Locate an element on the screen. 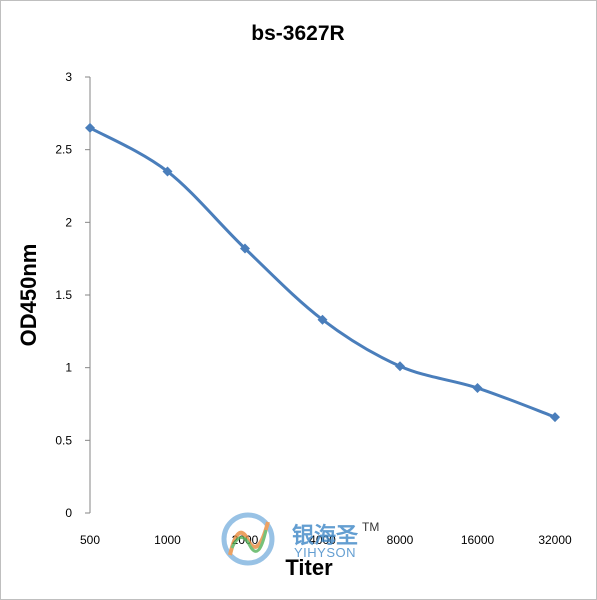 The image size is (597, 600). watermark-logo-wave-icon is located at coordinates (249, 538).